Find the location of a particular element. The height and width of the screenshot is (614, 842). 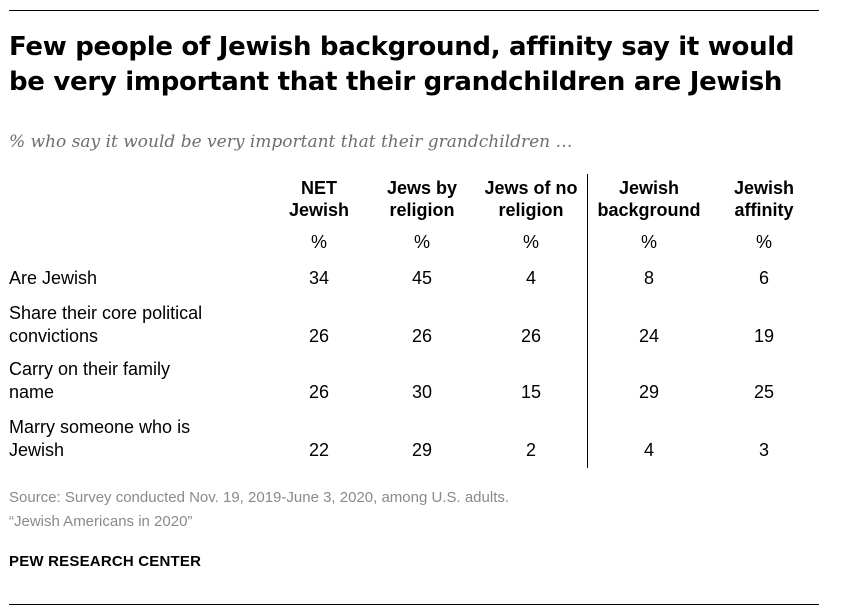

table-cell: 30 is located at coordinates (422, 392).